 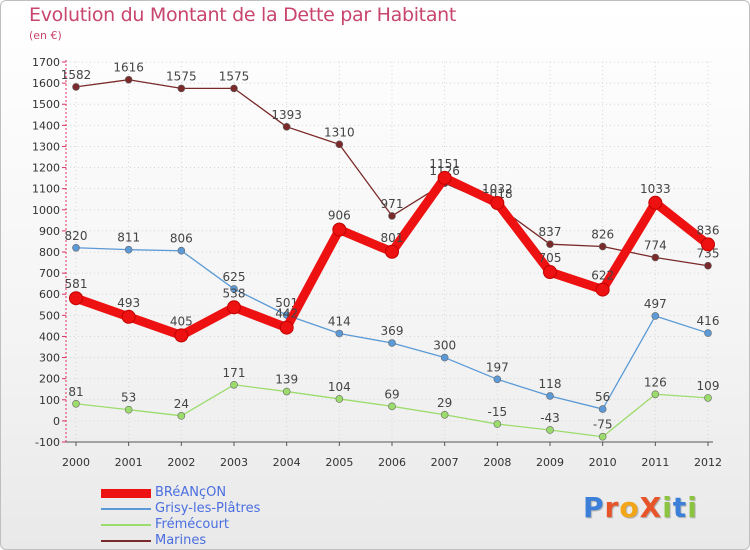 What do you see at coordinates (444, 346) in the screenshot?
I see `data-label: 300` at bounding box center [444, 346].